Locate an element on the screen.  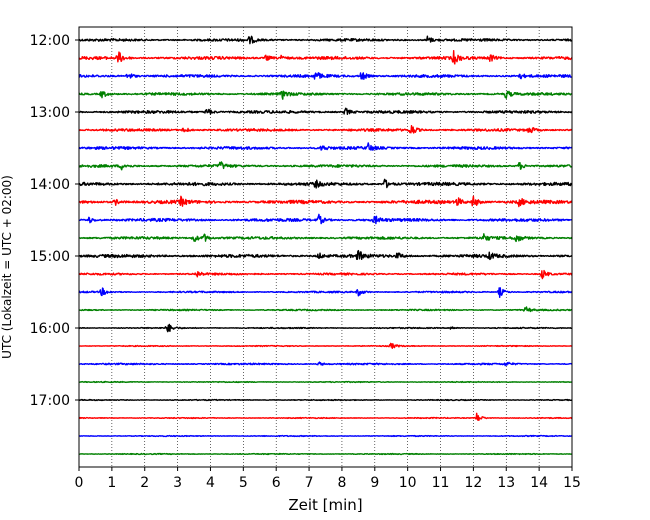
x-tick-label: 10 is located at coordinates (408, 483).